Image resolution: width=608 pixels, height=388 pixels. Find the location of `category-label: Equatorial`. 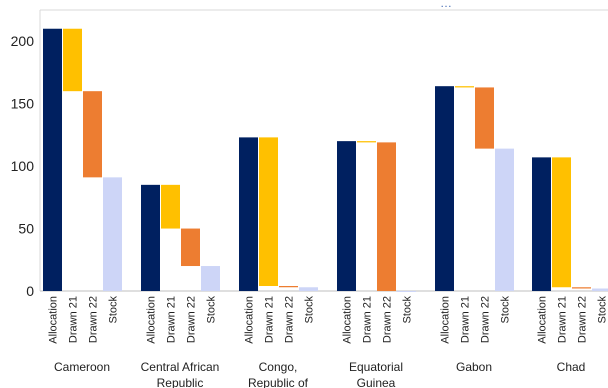

category-label: Equatorial is located at coordinates (376, 367).